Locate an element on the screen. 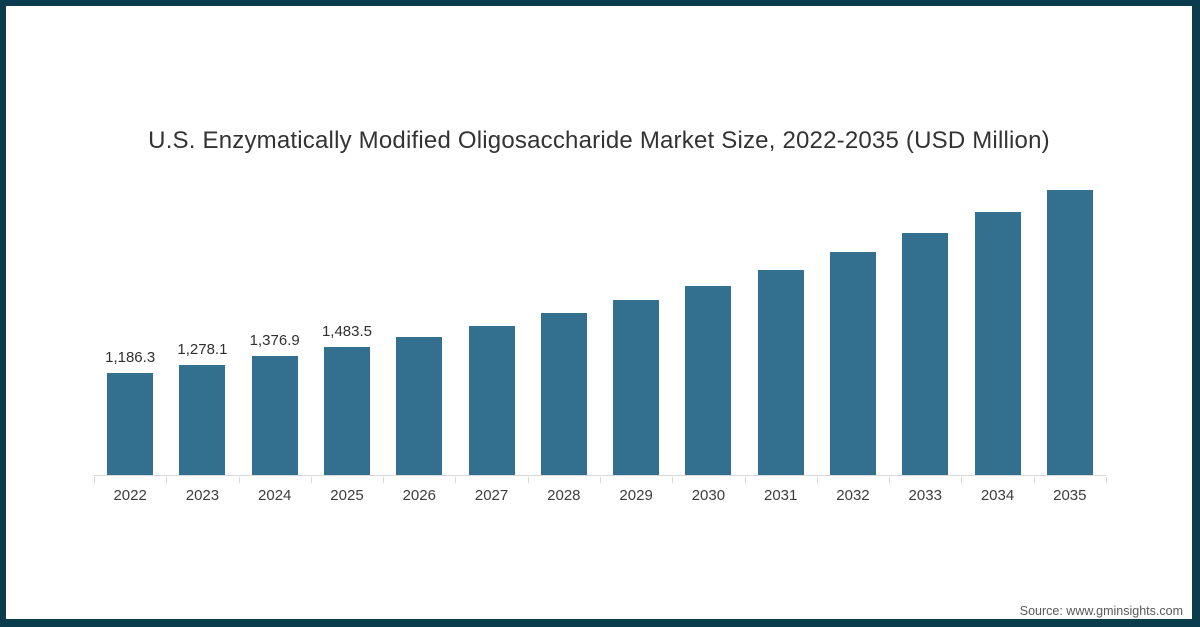 Image resolution: width=1200 pixels, height=627 pixels. x-axis-label: 2028 is located at coordinates (564, 495).